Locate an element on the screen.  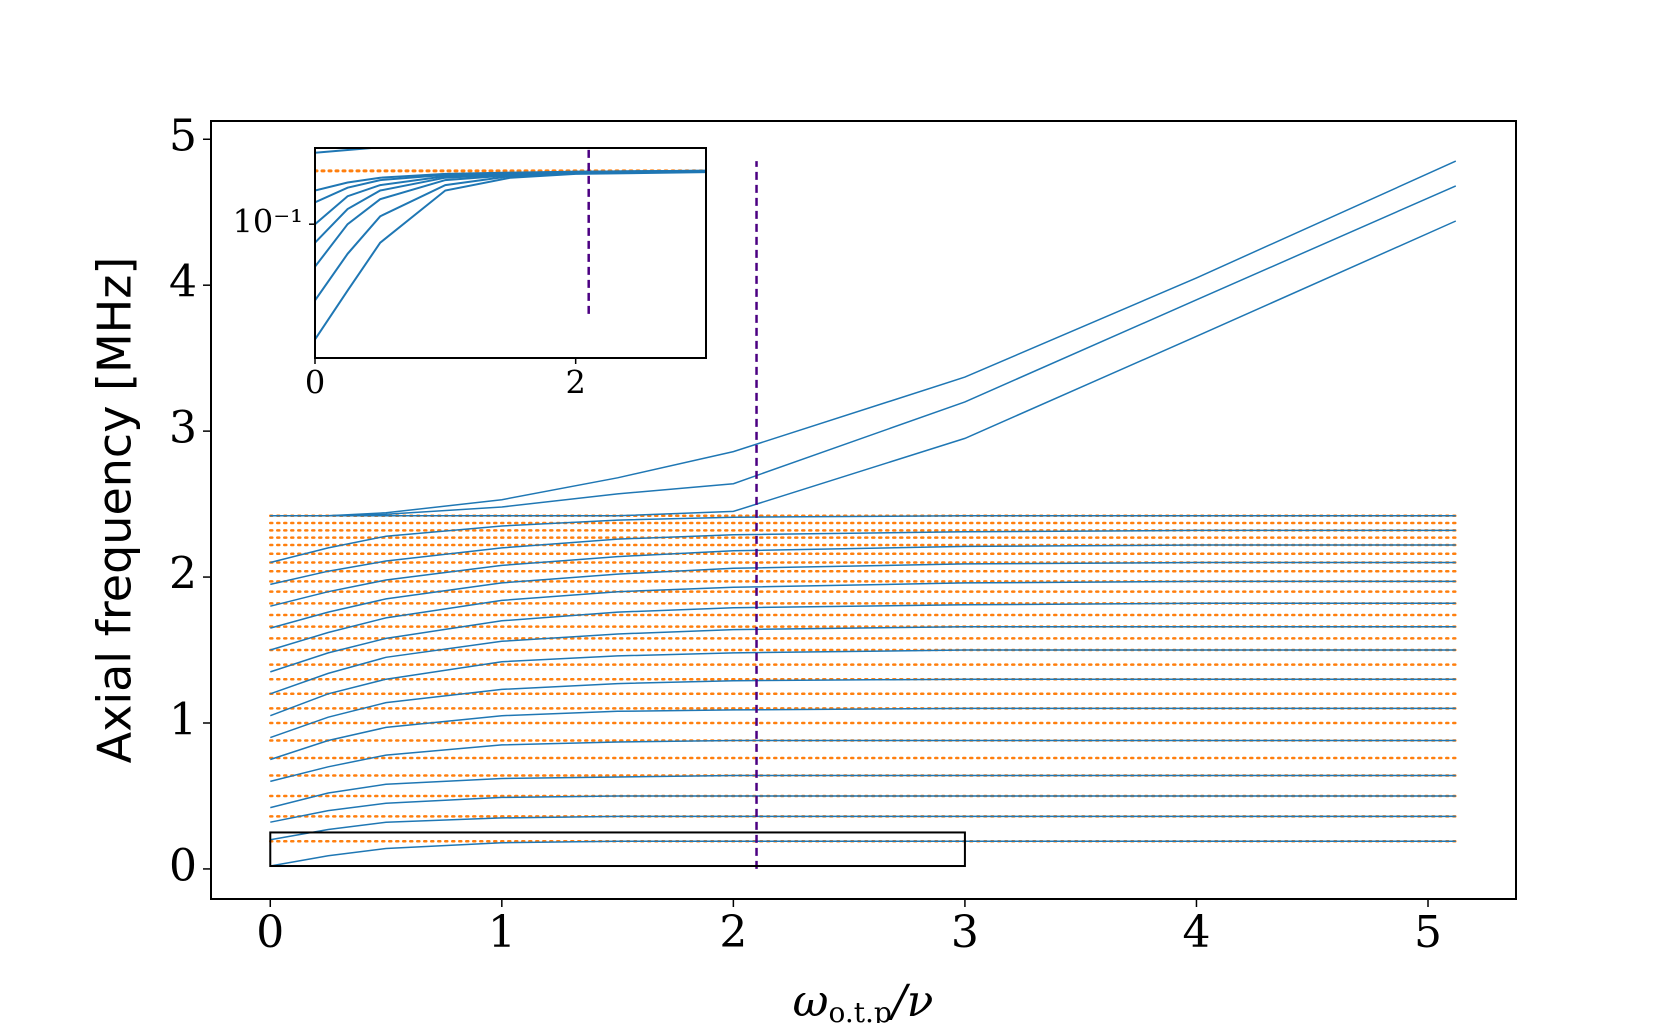
inset-background is located at coordinates (510, 253).